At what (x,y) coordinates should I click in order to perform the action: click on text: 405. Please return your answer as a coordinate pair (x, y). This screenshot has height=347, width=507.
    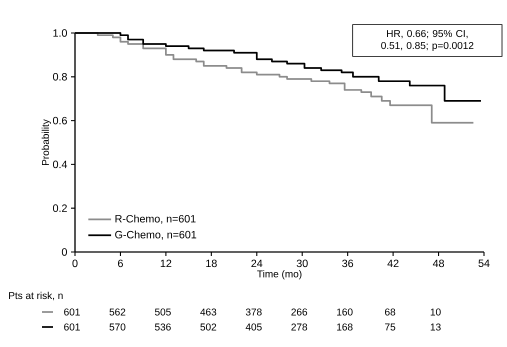
    Looking at the image, I should click on (254, 327).